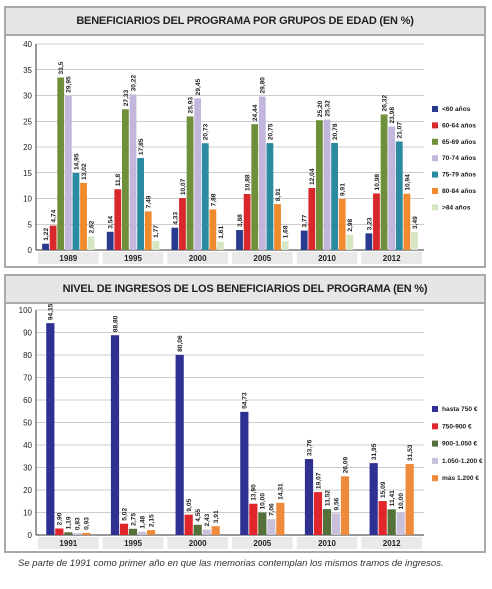  What do you see at coordinates (369, 223) in the screenshot?
I see `data-label: 3,23` at bounding box center [369, 223].